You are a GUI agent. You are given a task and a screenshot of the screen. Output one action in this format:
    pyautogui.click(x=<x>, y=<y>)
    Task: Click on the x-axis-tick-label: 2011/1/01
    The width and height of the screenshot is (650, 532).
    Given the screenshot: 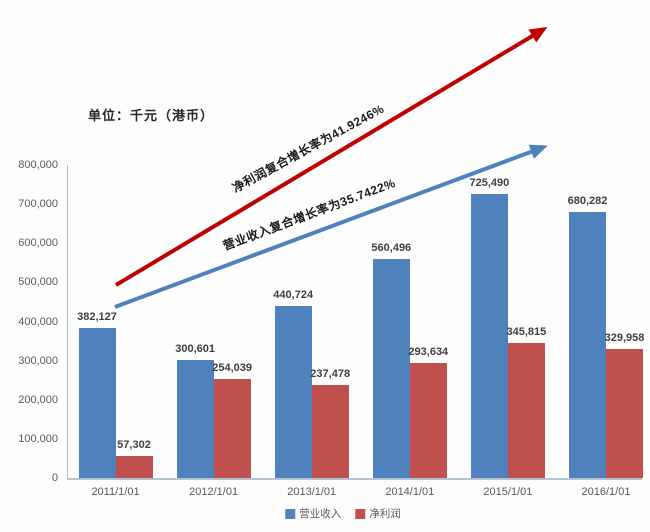 What is the action you would take?
    pyautogui.click(x=115, y=492)
    